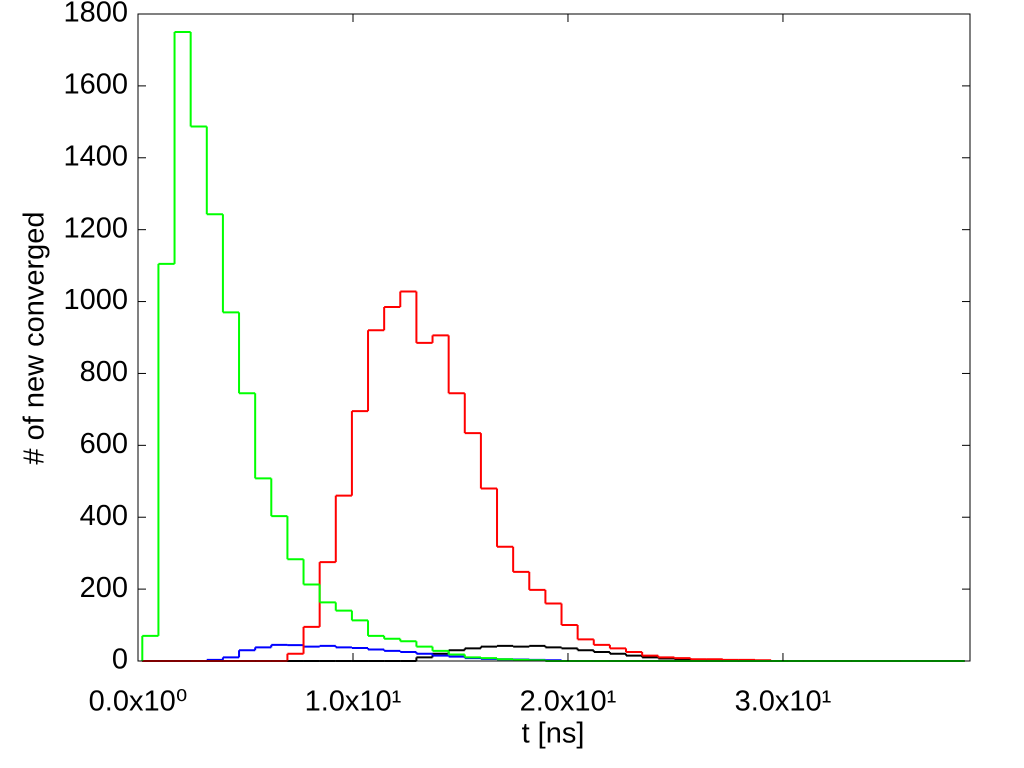 This screenshot has width=1024, height=768. What do you see at coordinates (783, 702) in the screenshot?
I see `x-tick-label: 3.0x10¹` at bounding box center [783, 702].